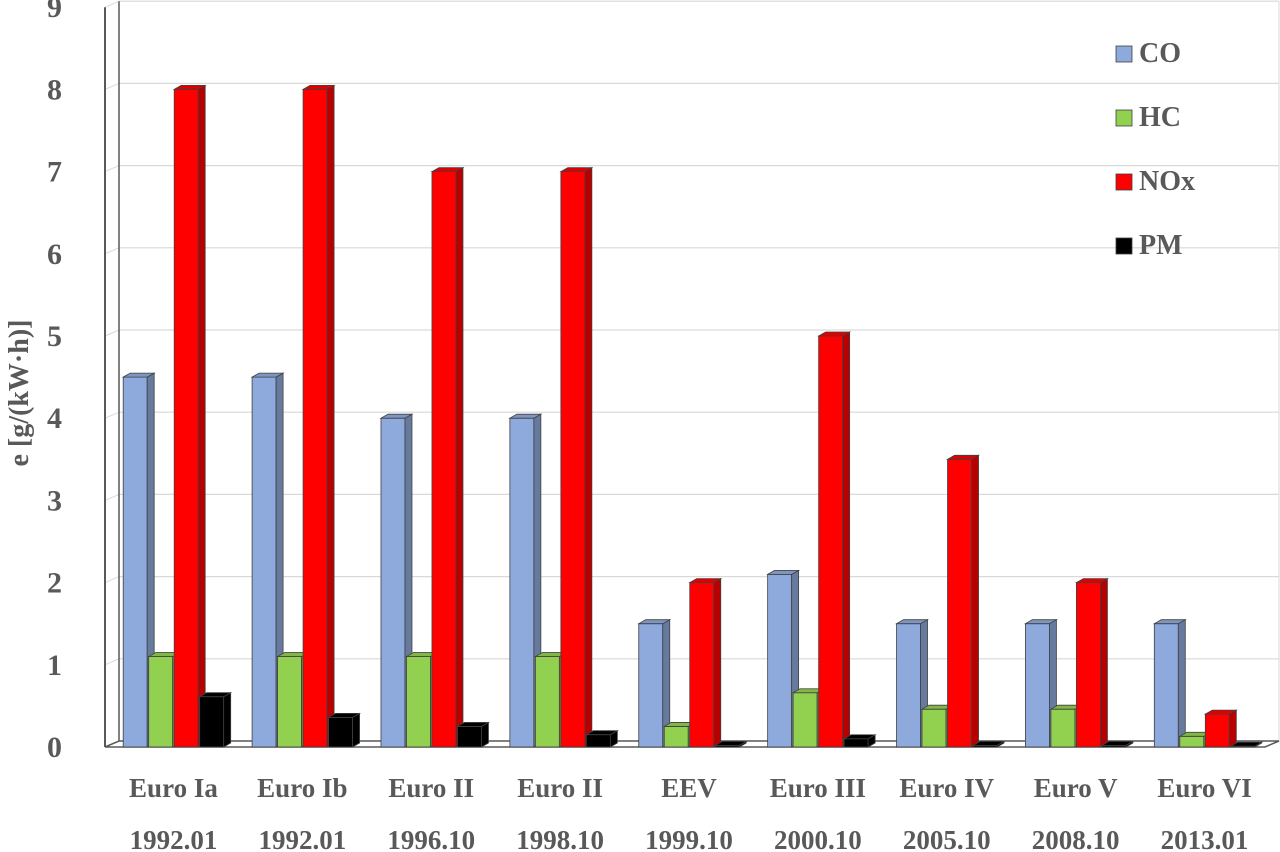 Image resolution: width=1280 pixels, height=852 pixels. What do you see at coordinates (1155, 149) in the screenshot?
I see `legend: CO HC NOx PM` at bounding box center [1155, 149].